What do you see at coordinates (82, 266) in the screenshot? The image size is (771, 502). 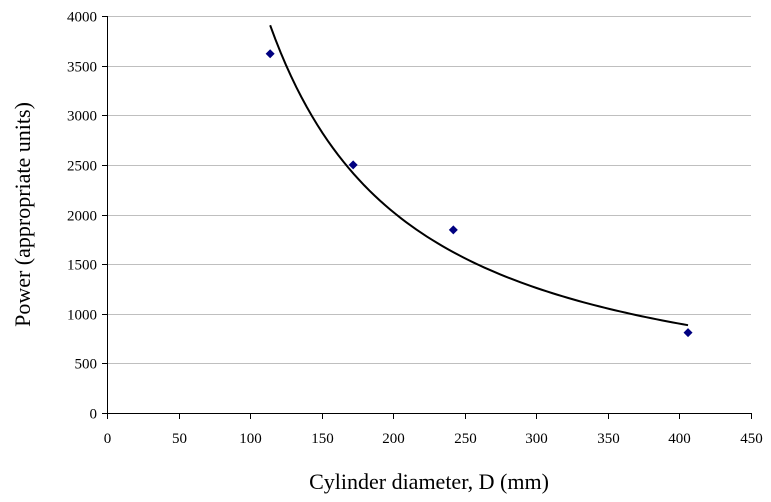 I see `y-tick-label-1500: 1500` at bounding box center [82, 266].